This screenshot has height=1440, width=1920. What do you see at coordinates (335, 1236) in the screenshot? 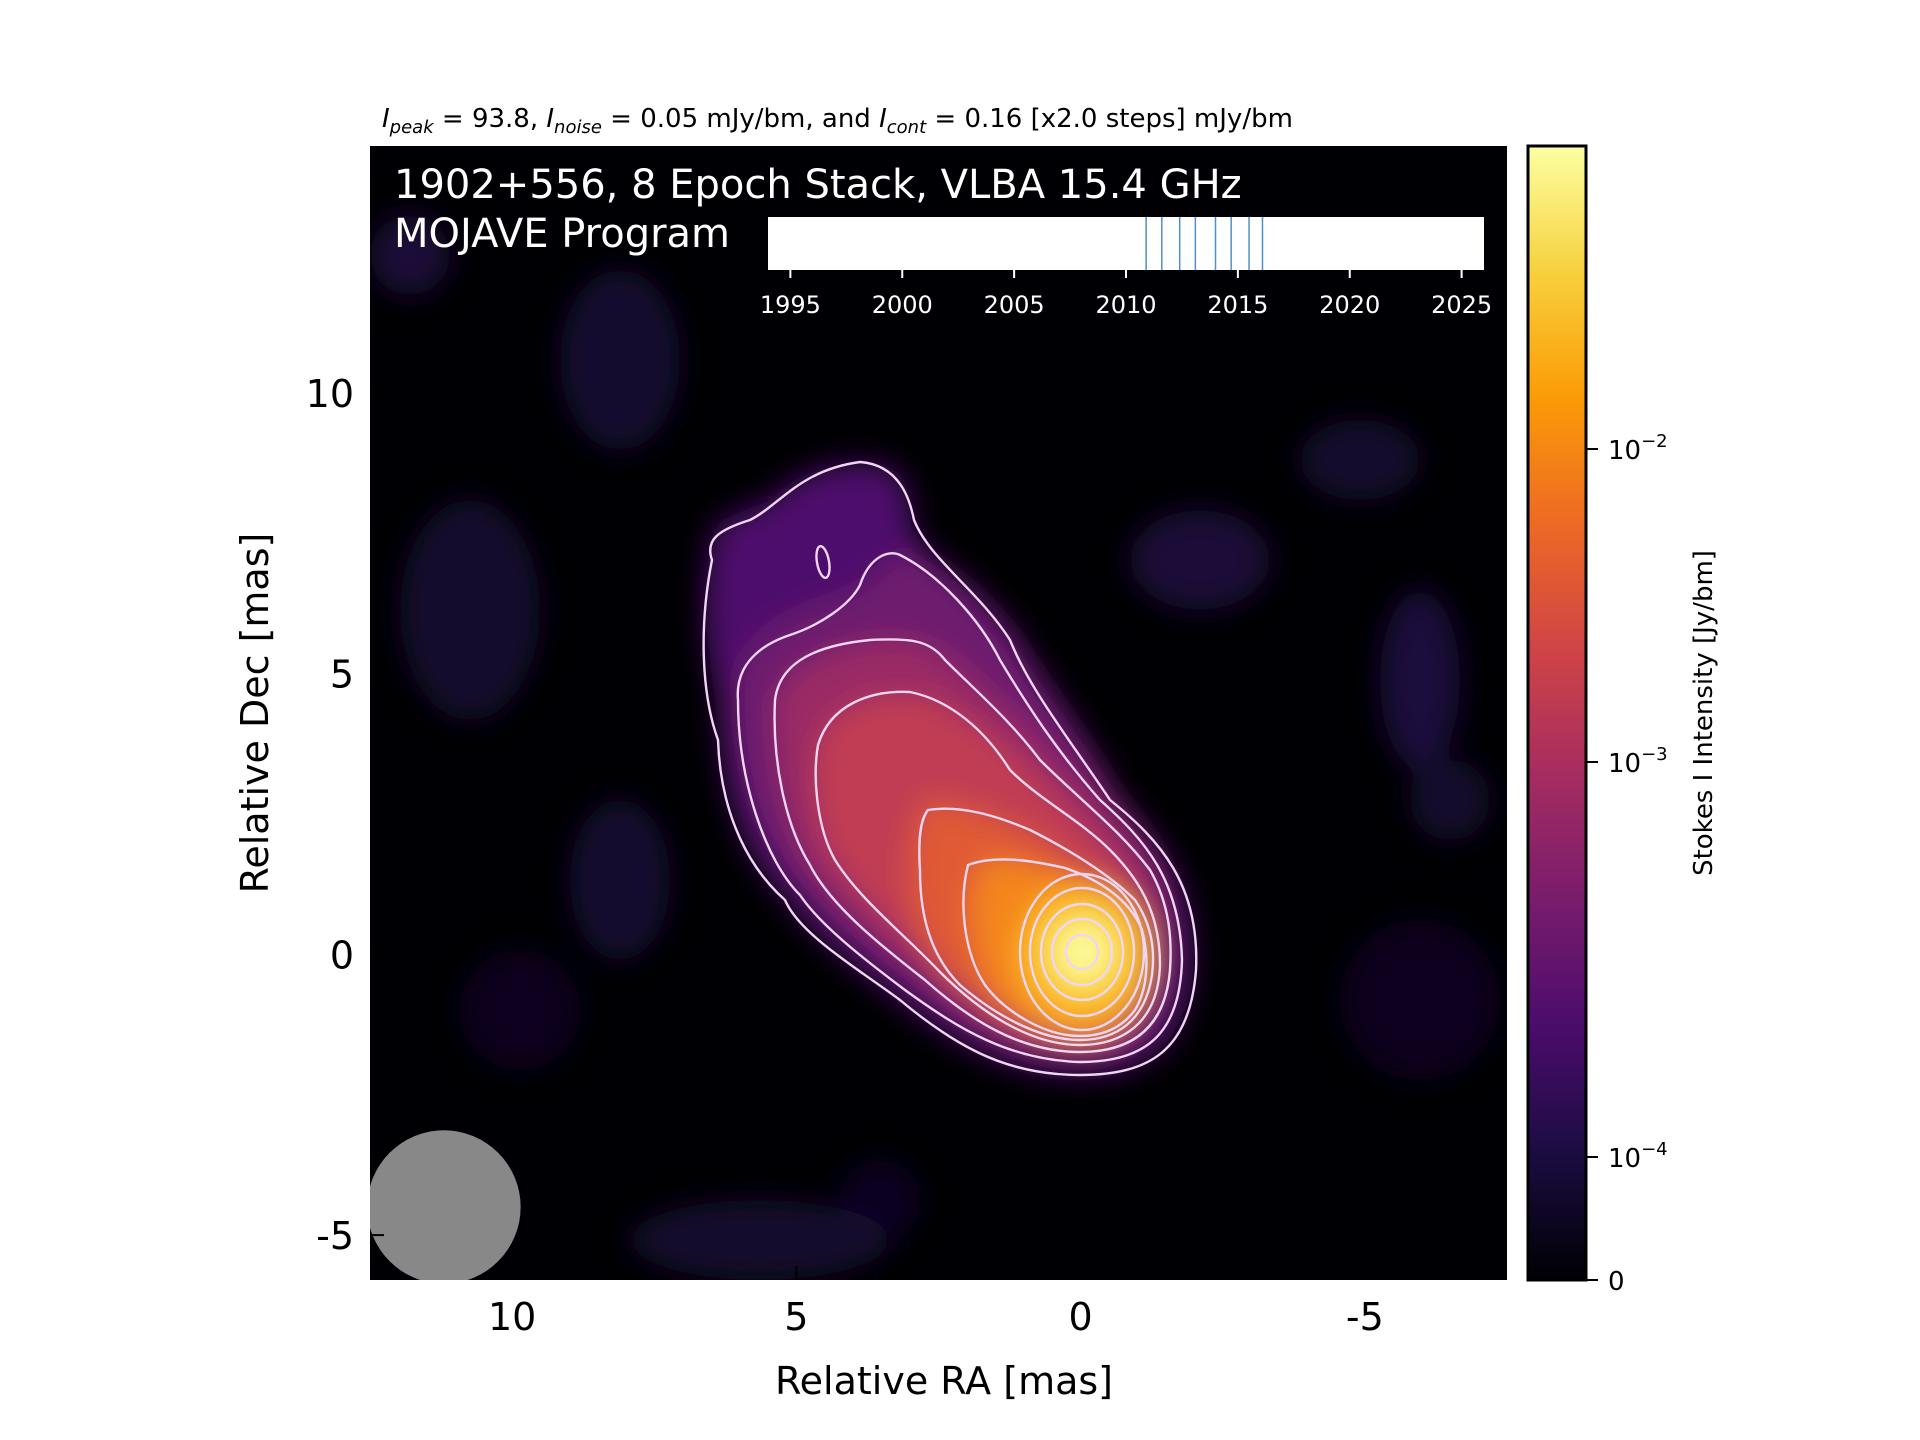
I see `y-tick-label: -5` at bounding box center [335, 1236].